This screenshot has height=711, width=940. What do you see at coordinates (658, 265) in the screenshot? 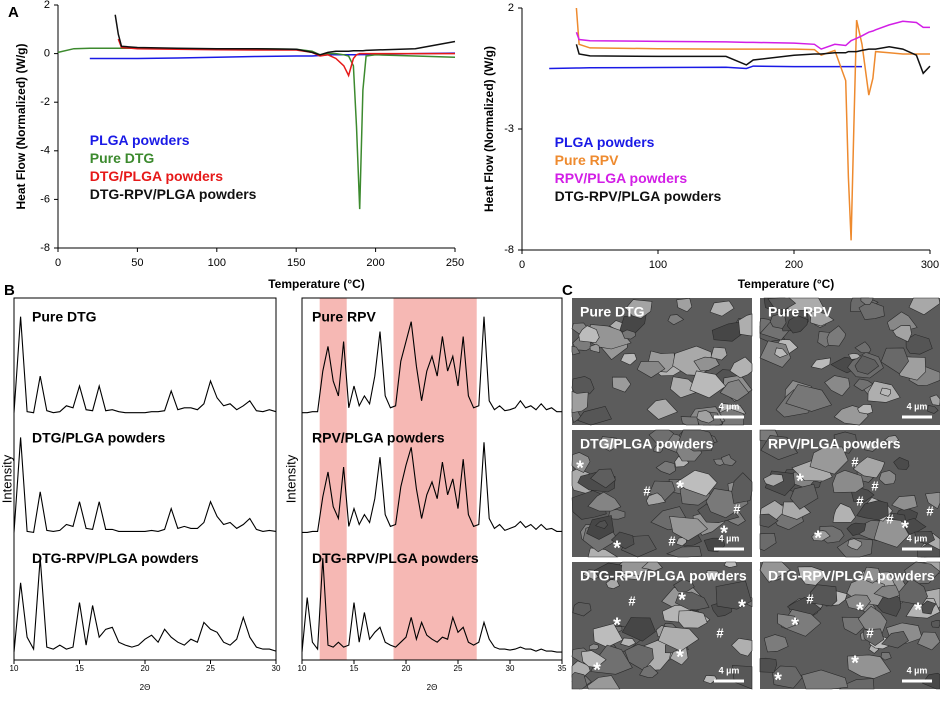
I see `x-tick-label: 100` at bounding box center [658, 265].